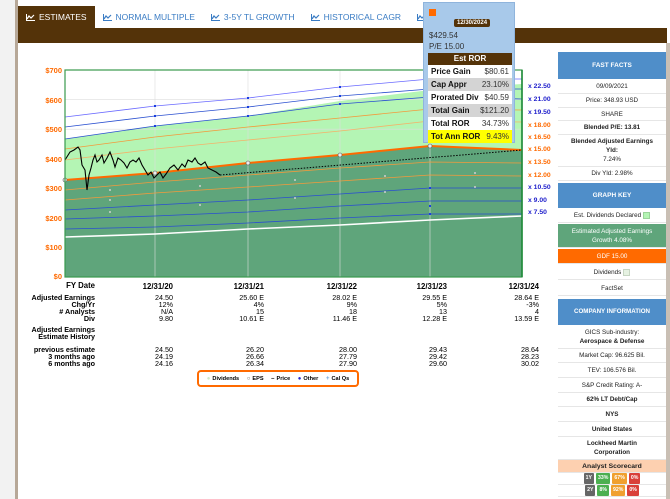 This screenshot has width=670, height=499. I want to click on row-value: $121.20, so click(494, 110).